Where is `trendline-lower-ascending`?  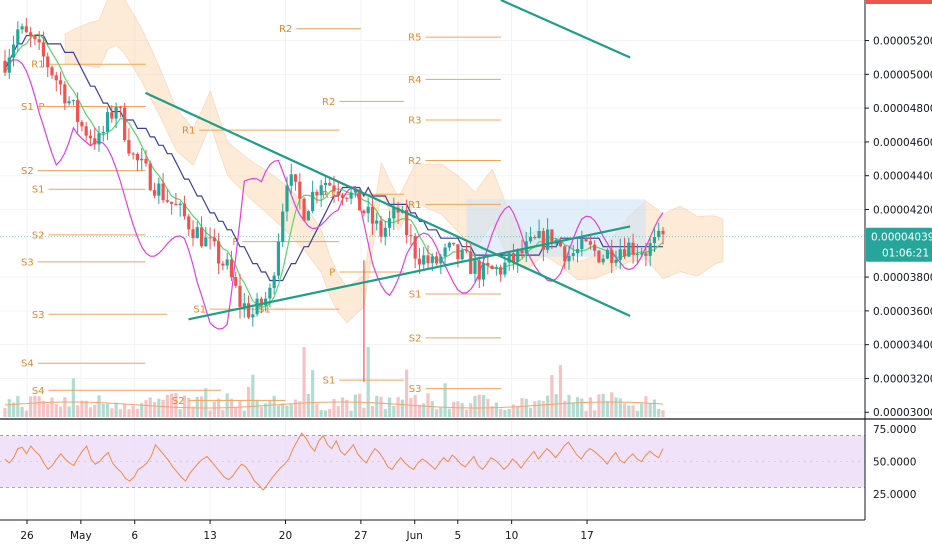 trendline-lower-ascending is located at coordinates (409, 273).